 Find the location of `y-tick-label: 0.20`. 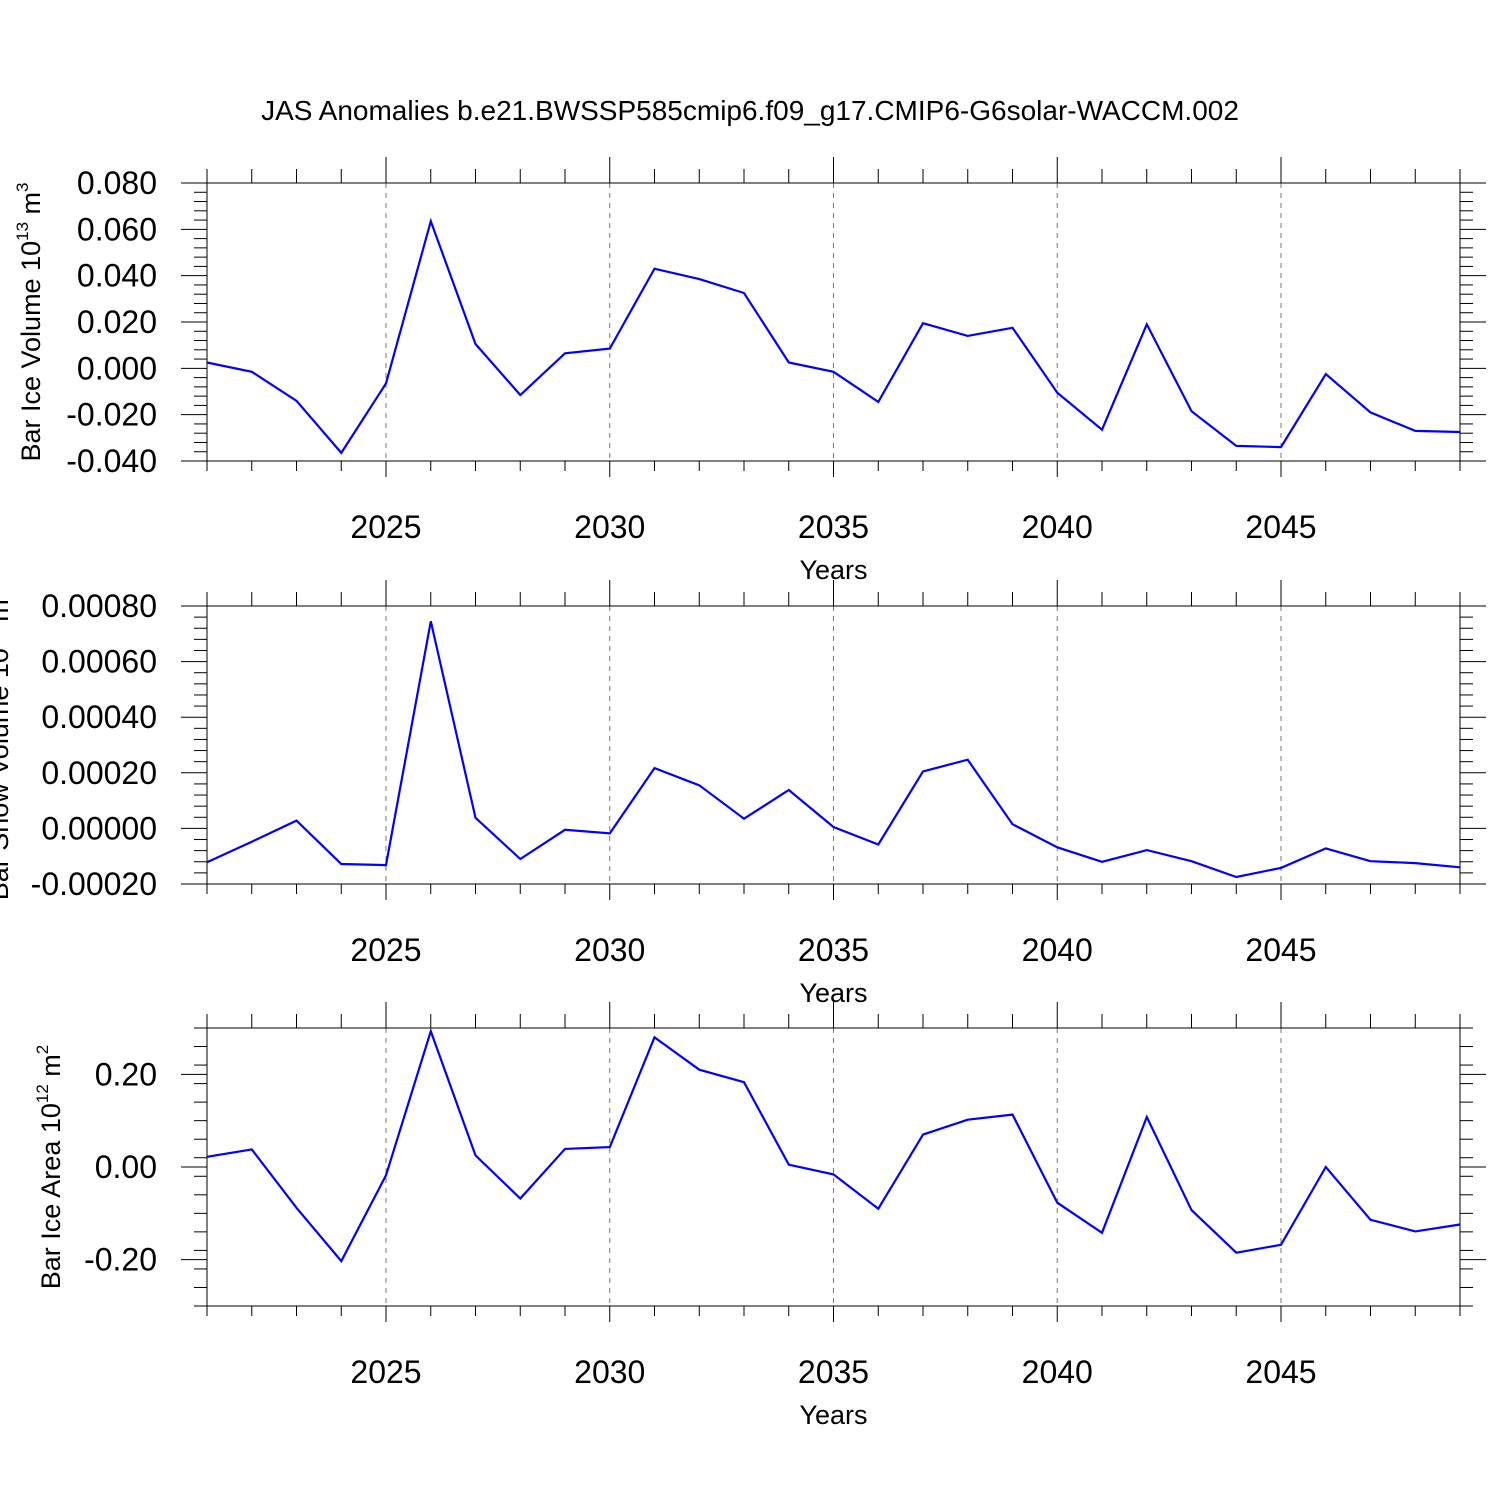

y-tick-label: 0.20 is located at coordinates (126, 1074).